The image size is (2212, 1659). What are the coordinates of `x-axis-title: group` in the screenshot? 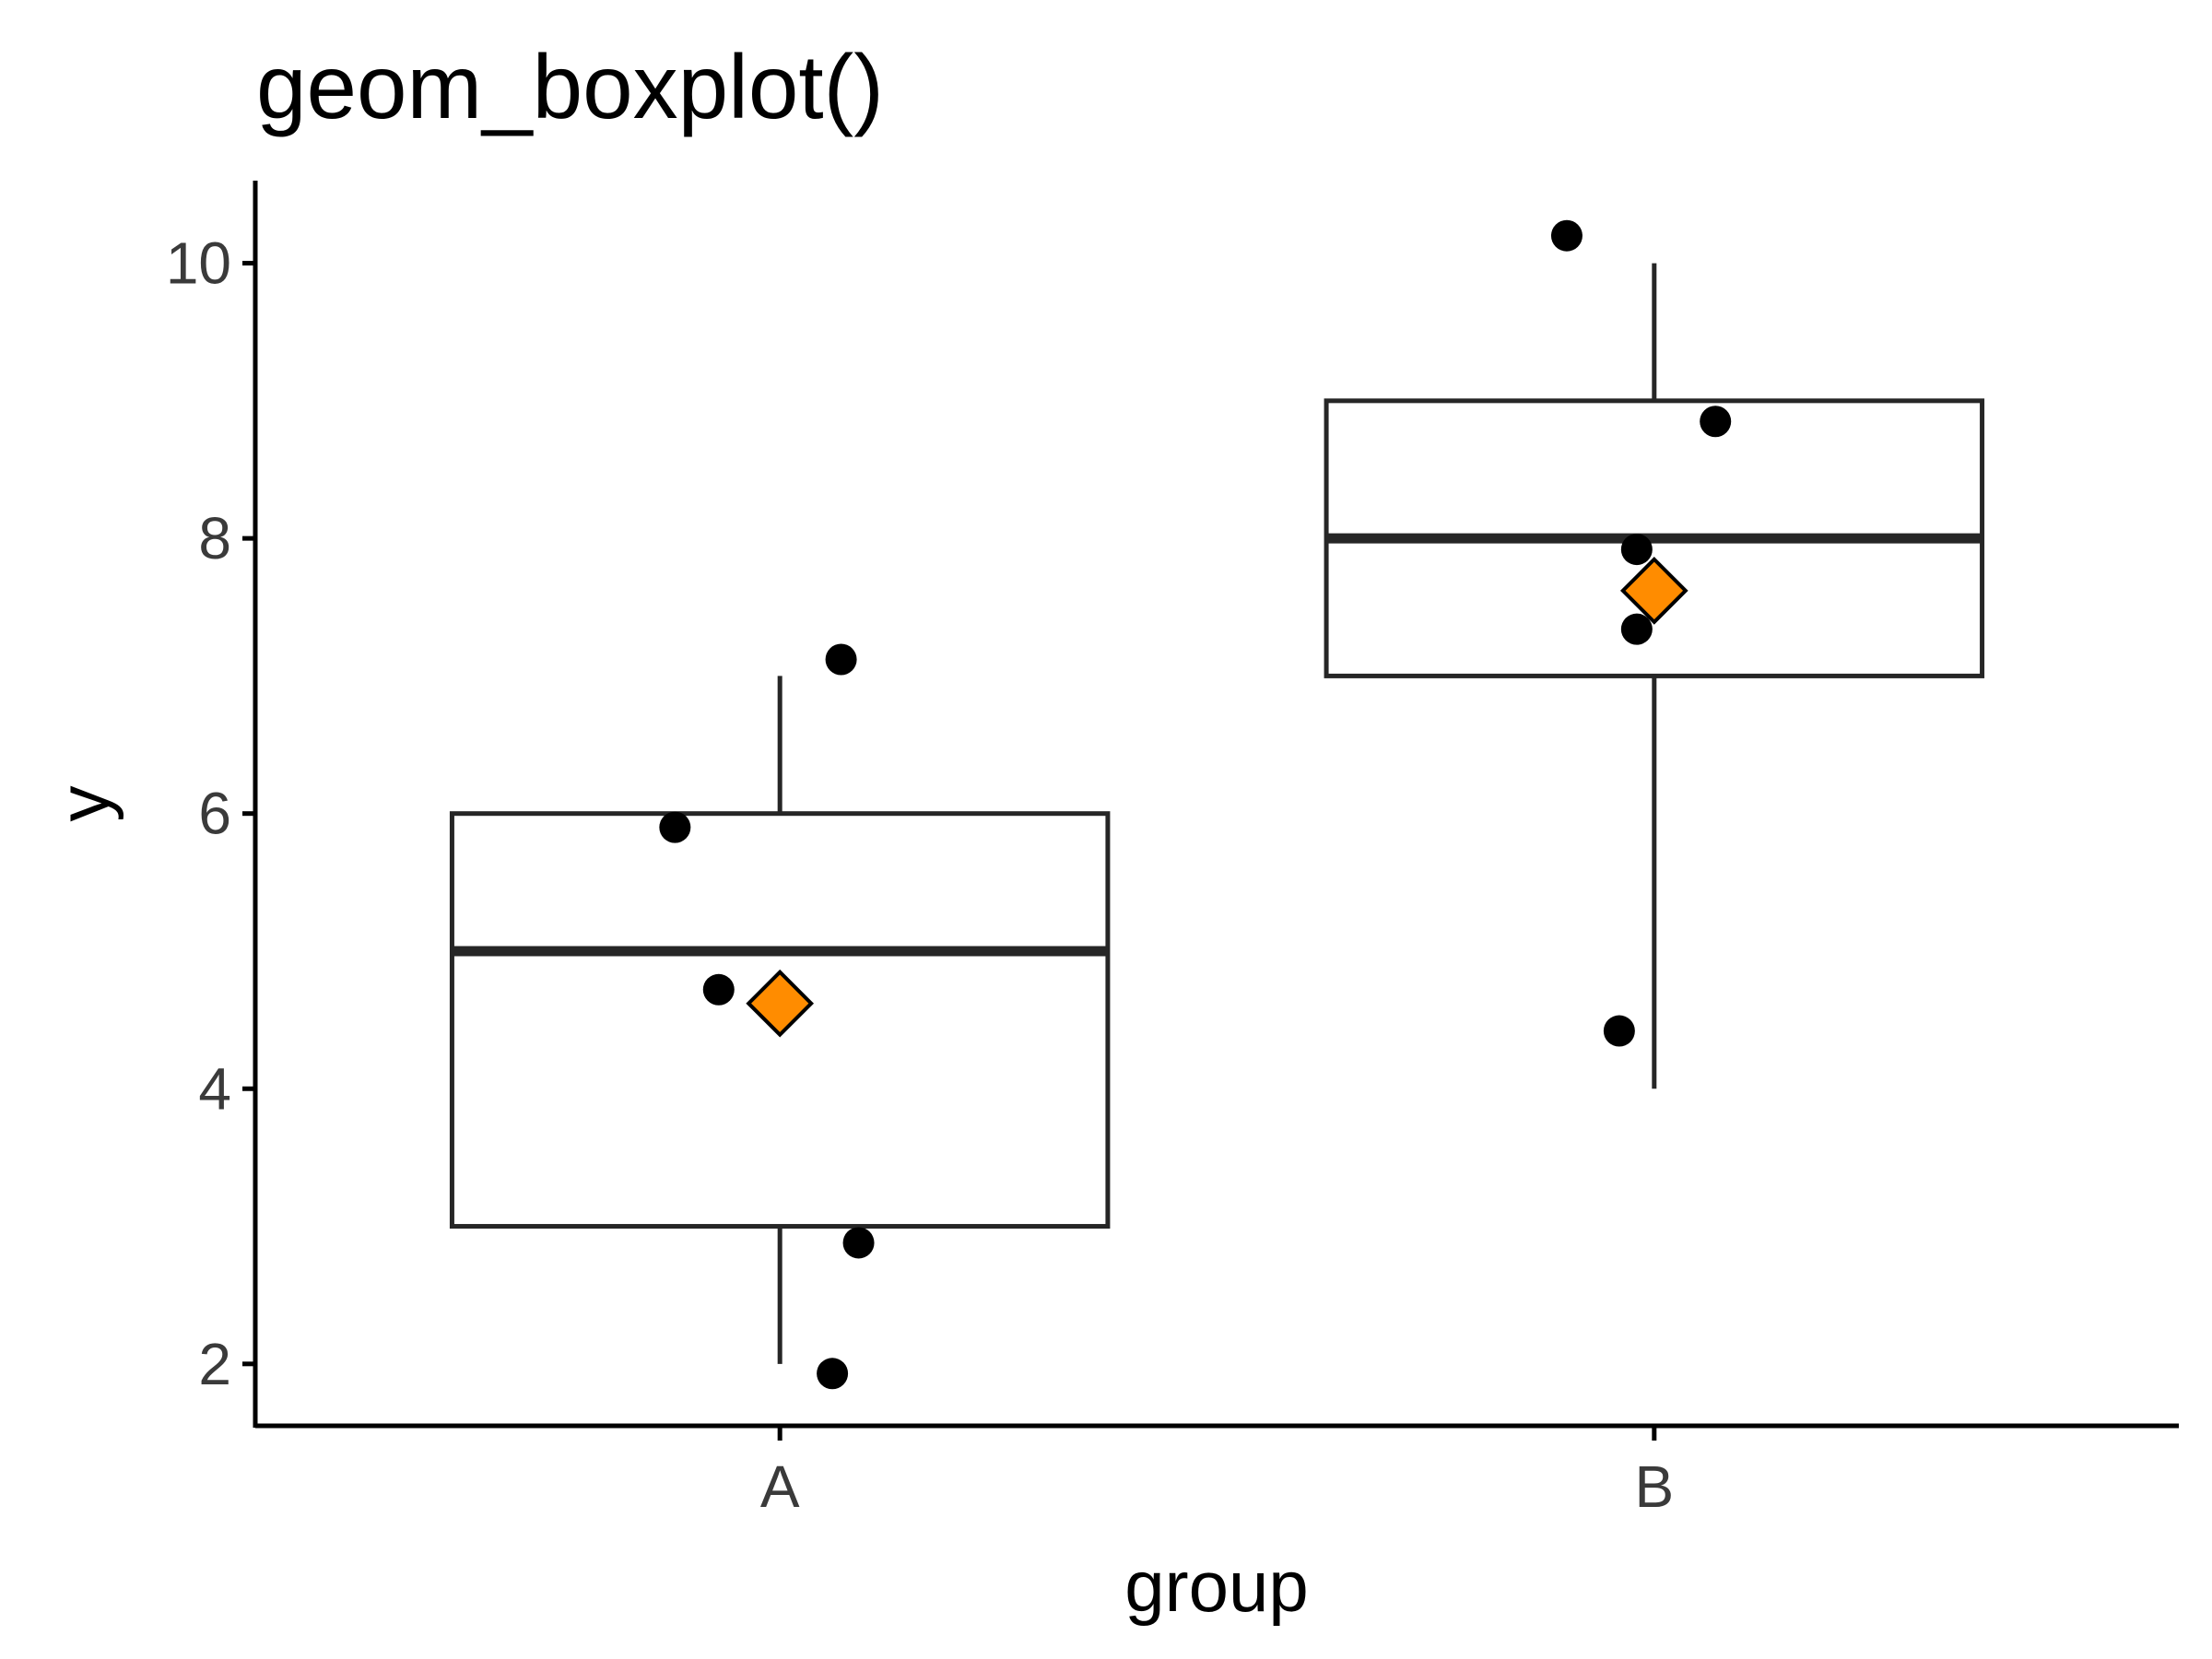 It's located at (1216, 1586).